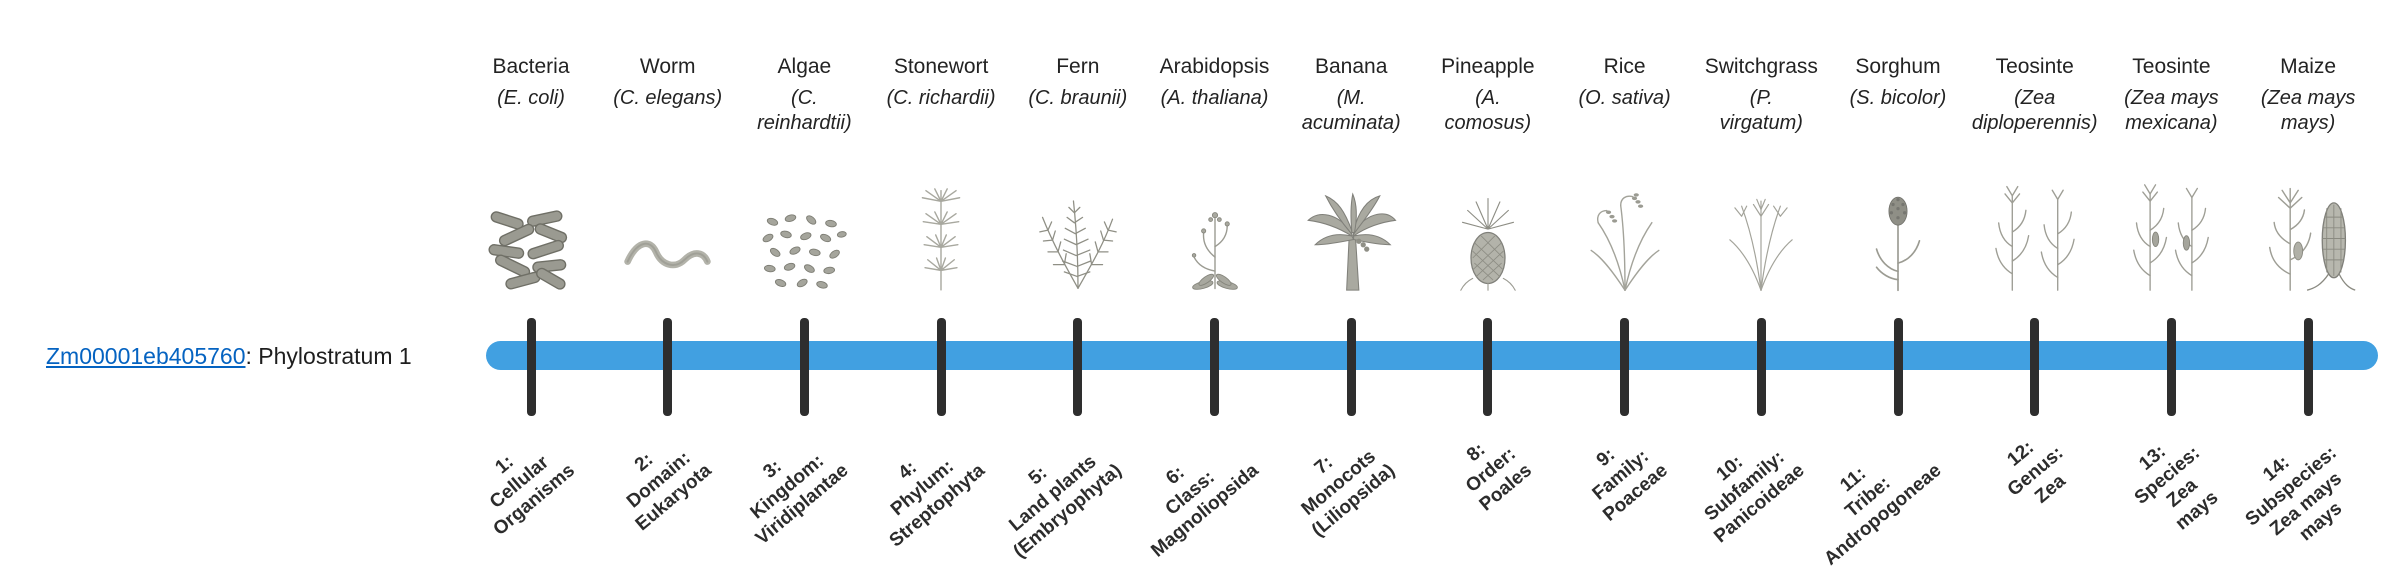 This screenshot has width=2400, height=580. I want to click on fern-icon, so click(1078, 225).